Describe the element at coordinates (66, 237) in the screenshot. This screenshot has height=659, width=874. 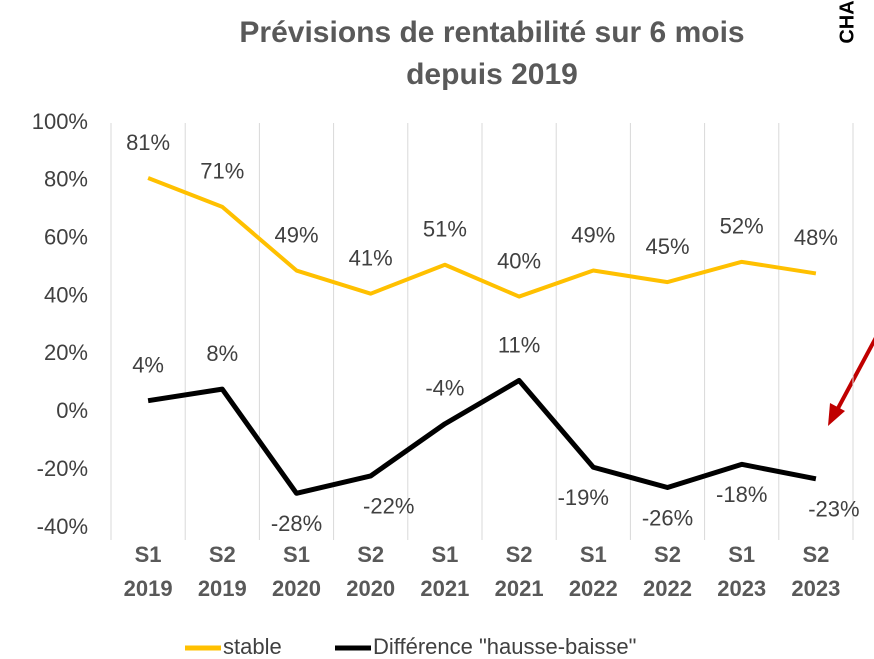
I see `y-tick-label: 60%` at that location.